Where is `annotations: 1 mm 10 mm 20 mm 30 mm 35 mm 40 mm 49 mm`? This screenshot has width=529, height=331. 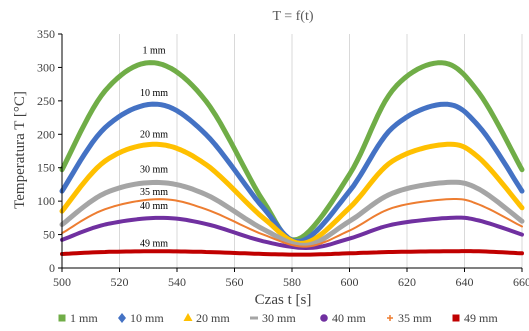 annotations: 1 mm 10 mm 20 mm 30 mm 35 mm 40 mm 49 mm is located at coordinates (154, 148).